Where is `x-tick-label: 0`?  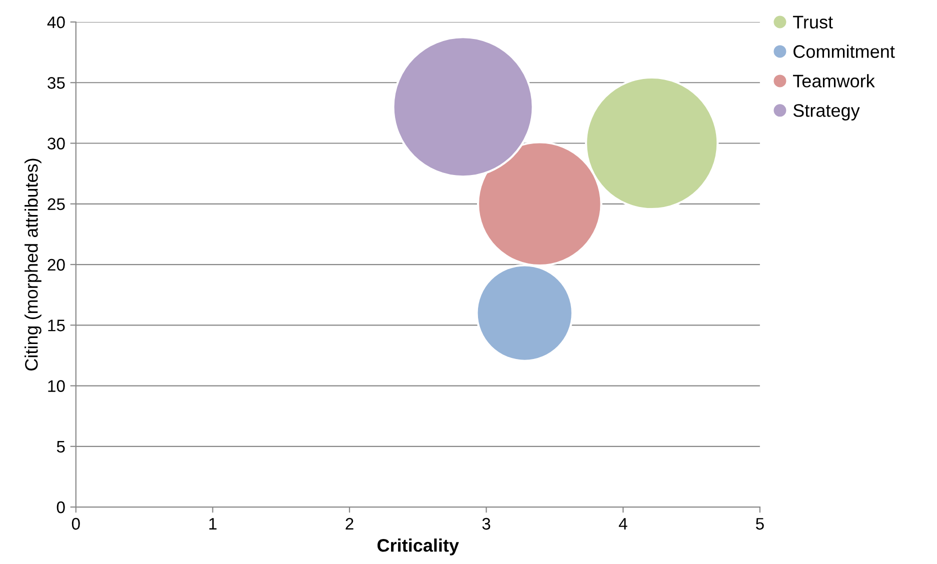
x-tick-label: 0 is located at coordinates (76, 524).